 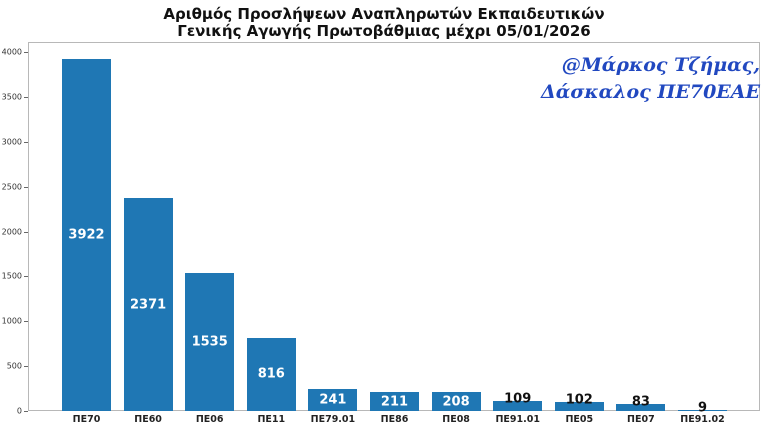 What do you see at coordinates (11, 276) in the screenshot?
I see `y-tick-label: 1500` at bounding box center [11, 276].